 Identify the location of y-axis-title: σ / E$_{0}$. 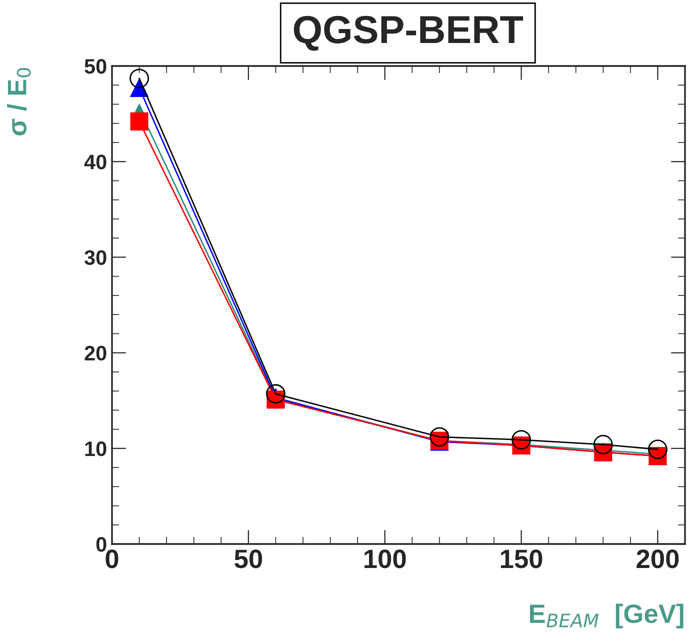
(19, 102).